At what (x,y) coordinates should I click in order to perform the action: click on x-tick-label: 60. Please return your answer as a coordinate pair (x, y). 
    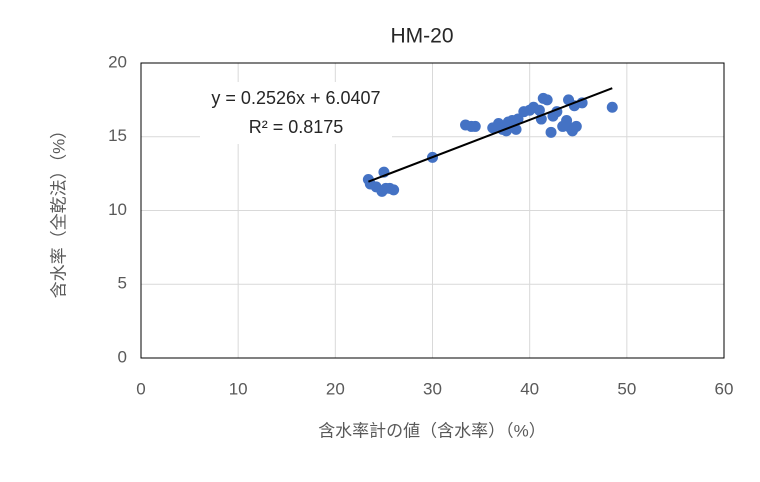
    Looking at the image, I should click on (724, 388).